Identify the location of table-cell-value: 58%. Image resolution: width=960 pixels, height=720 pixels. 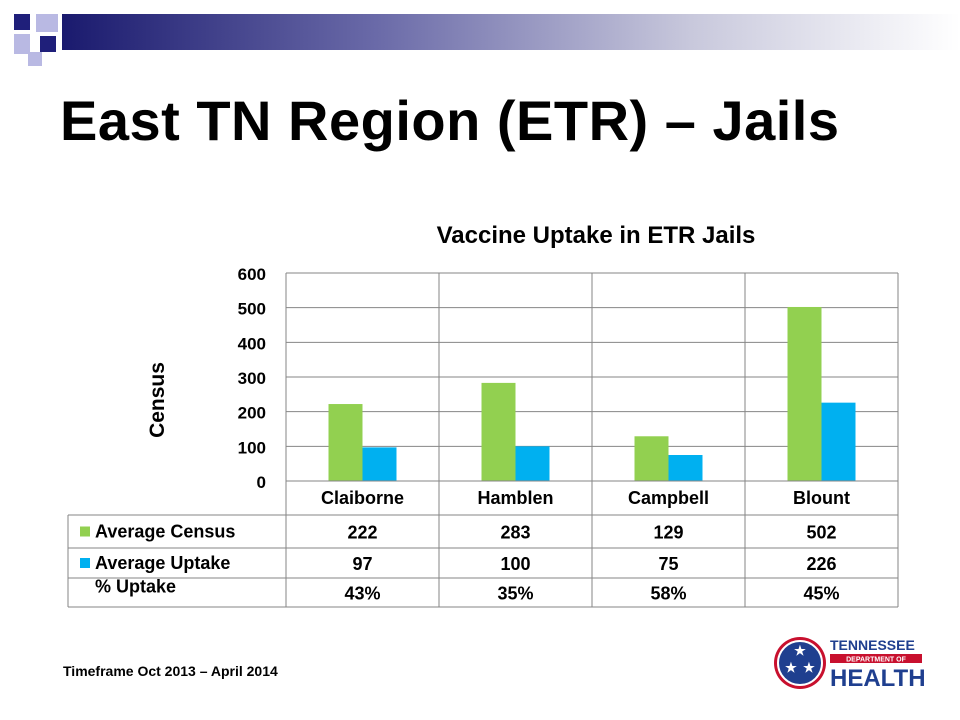
(668, 594).